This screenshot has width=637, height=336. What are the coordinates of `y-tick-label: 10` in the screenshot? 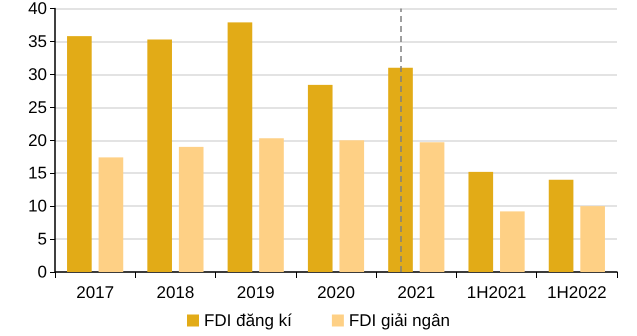 It's located at (37, 206).